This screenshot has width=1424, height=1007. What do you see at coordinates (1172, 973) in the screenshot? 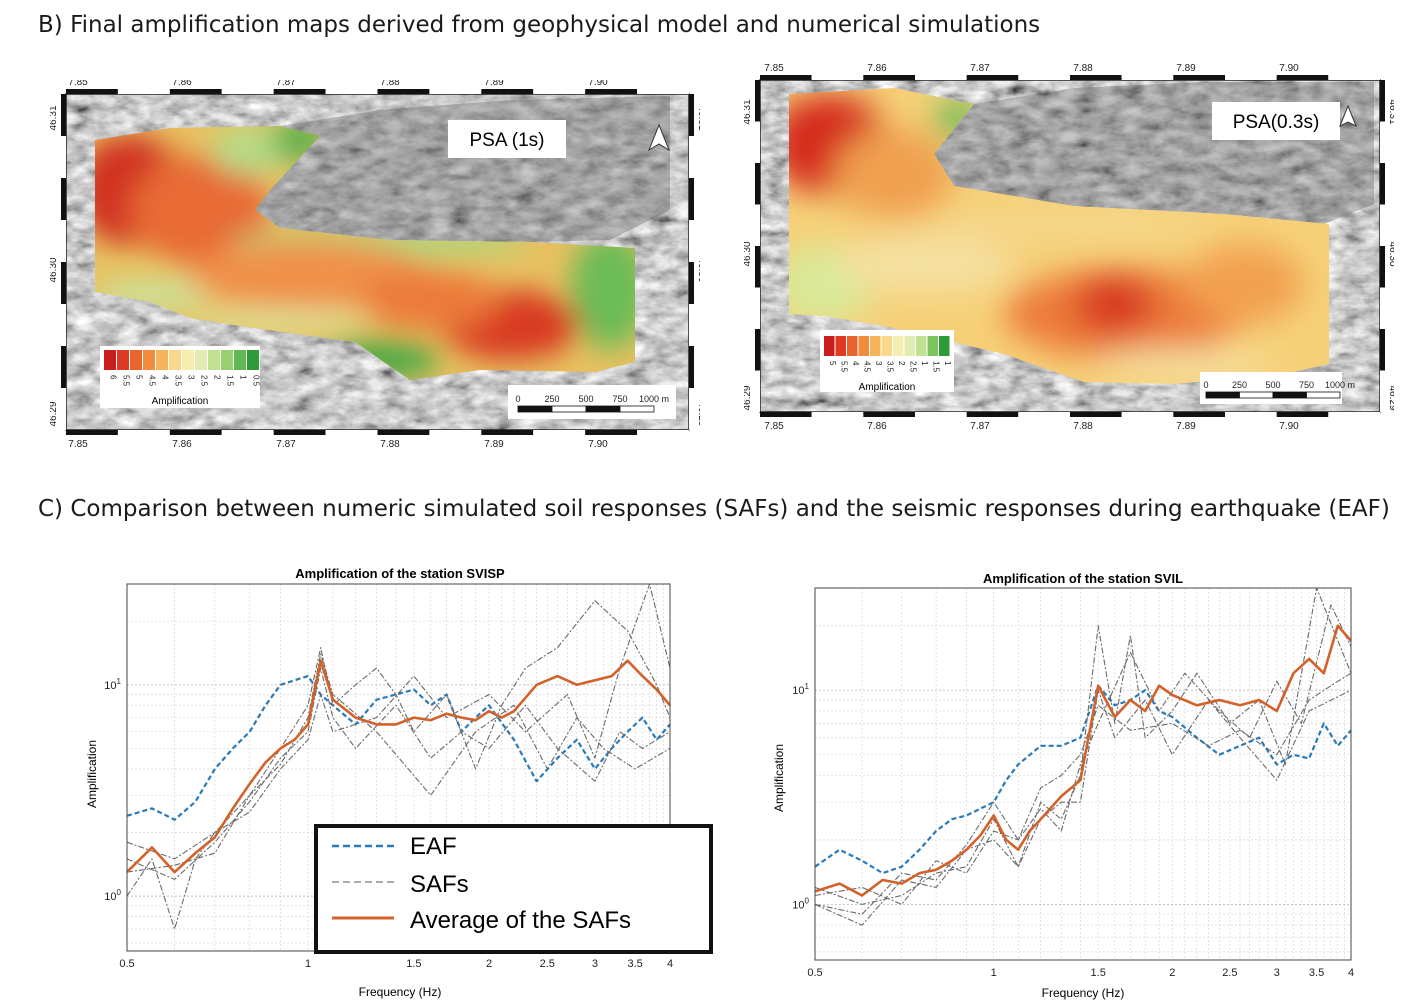
I see `x-tick-label: 2` at bounding box center [1172, 973].